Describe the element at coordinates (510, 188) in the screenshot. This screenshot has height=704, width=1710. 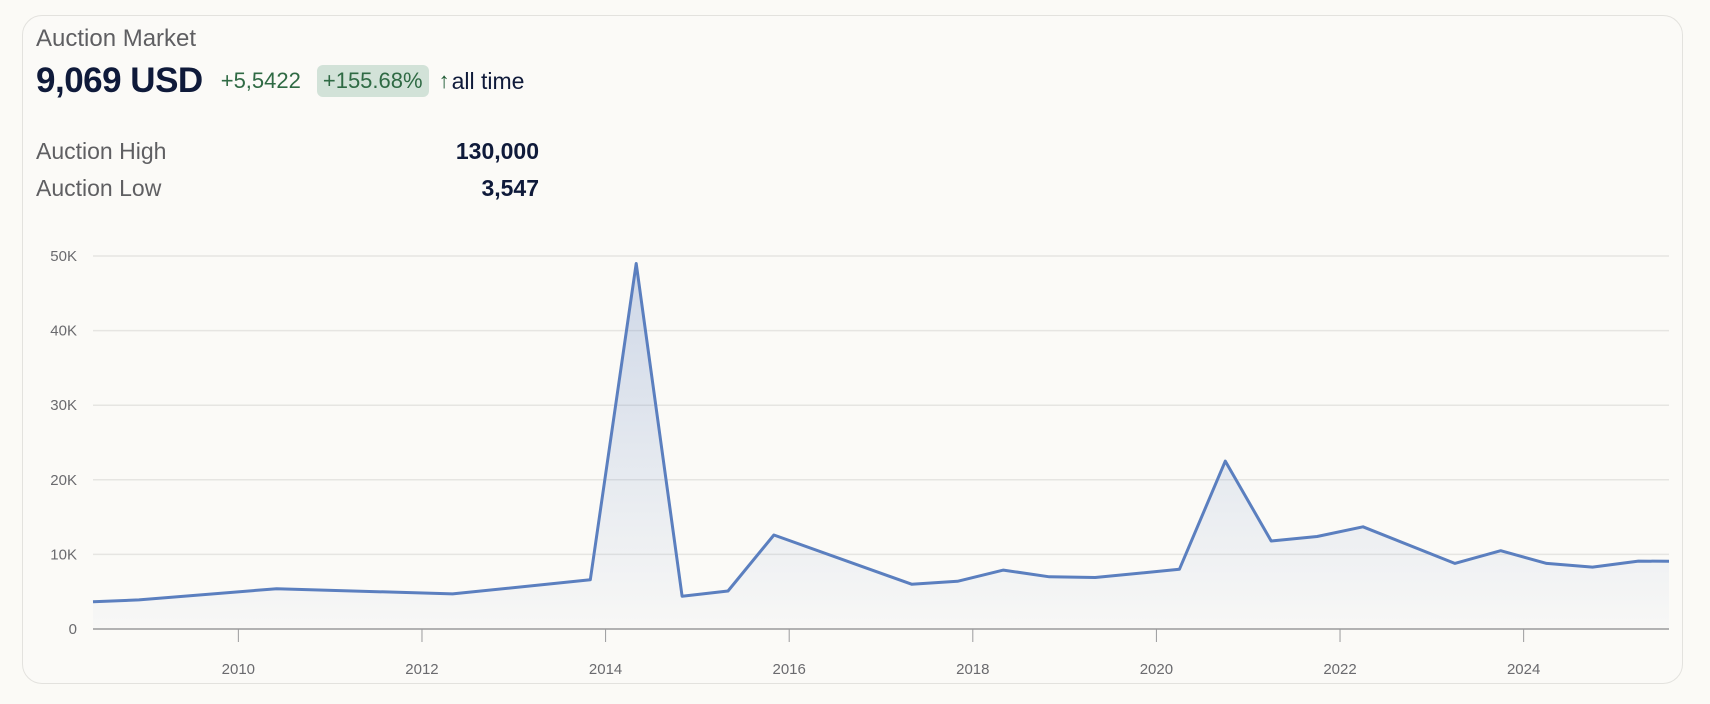
I see `stat-value: 3,547` at that location.